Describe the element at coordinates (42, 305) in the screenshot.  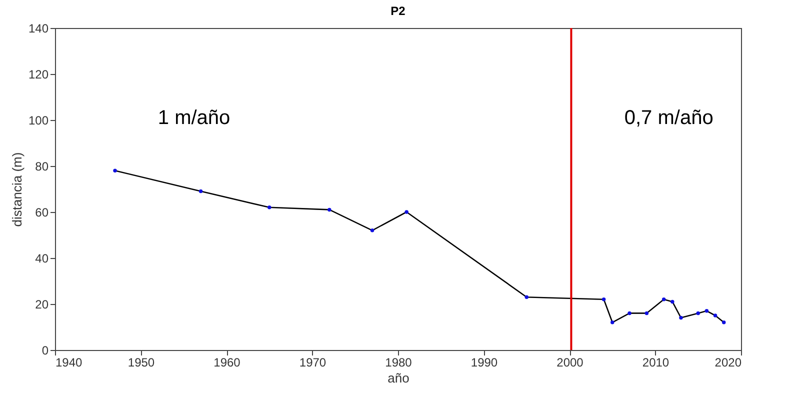
I see `y-tick-label: 20` at that location.